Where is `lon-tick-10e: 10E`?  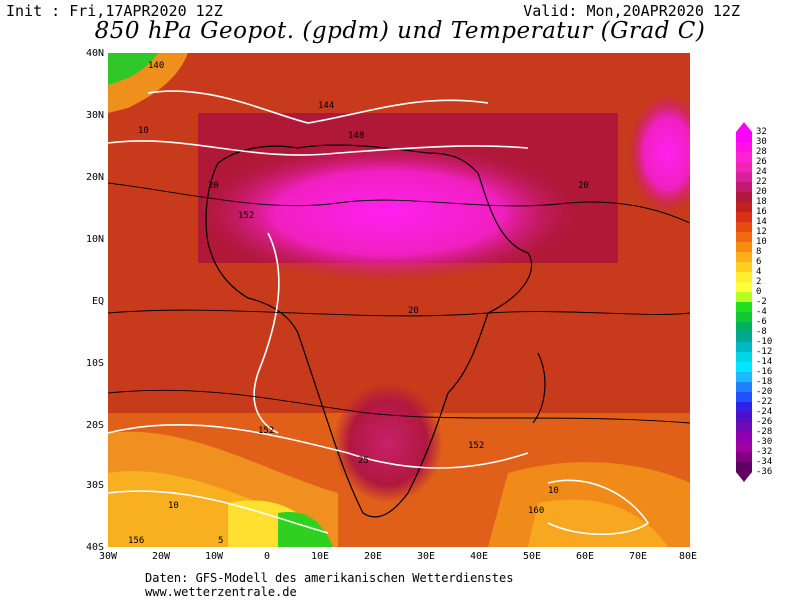
lon-tick-10e: 10E is located at coordinates (320, 556).